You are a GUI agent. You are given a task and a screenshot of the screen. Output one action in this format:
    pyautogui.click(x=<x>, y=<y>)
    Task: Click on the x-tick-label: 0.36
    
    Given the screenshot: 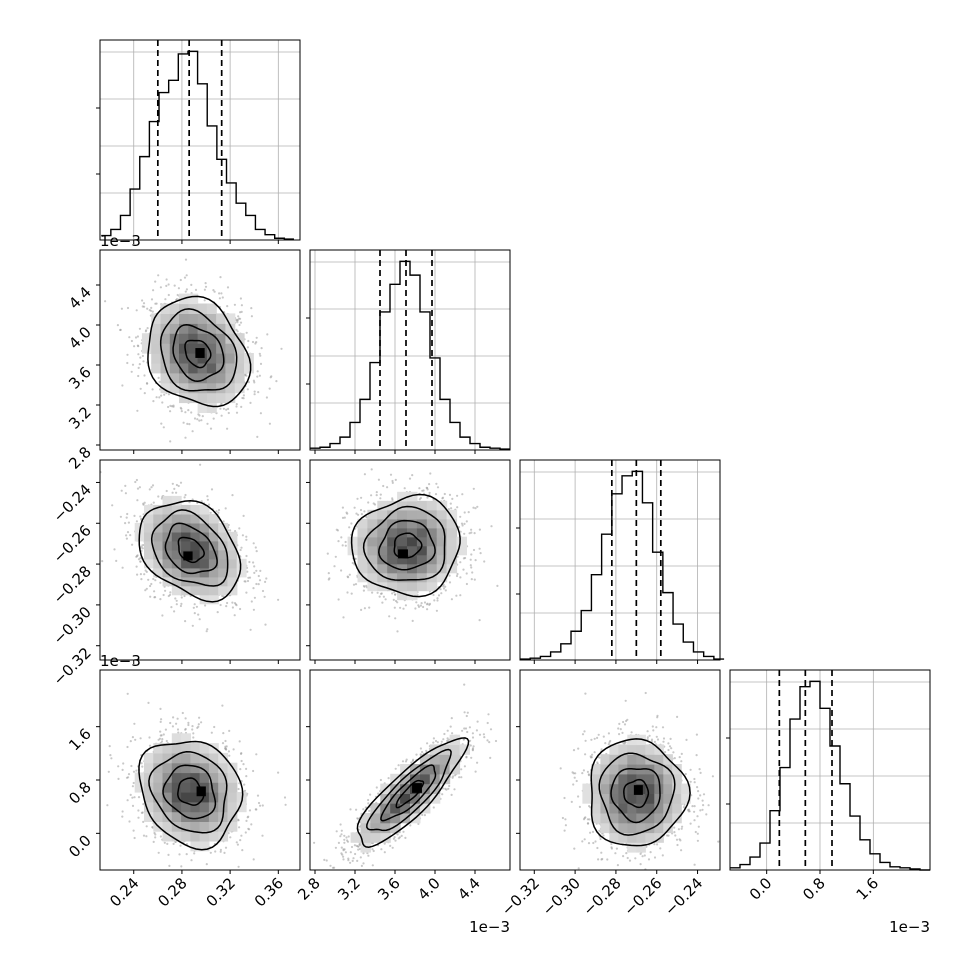 What is the action you would take?
    pyautogui.click(x=269, y=892)
    